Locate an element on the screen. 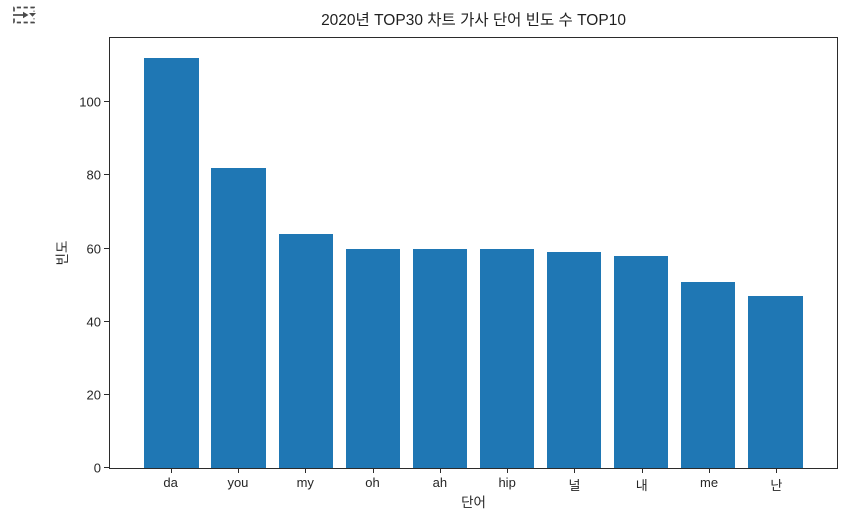  x-tick-label: oh is located at coordinates (372, 482).